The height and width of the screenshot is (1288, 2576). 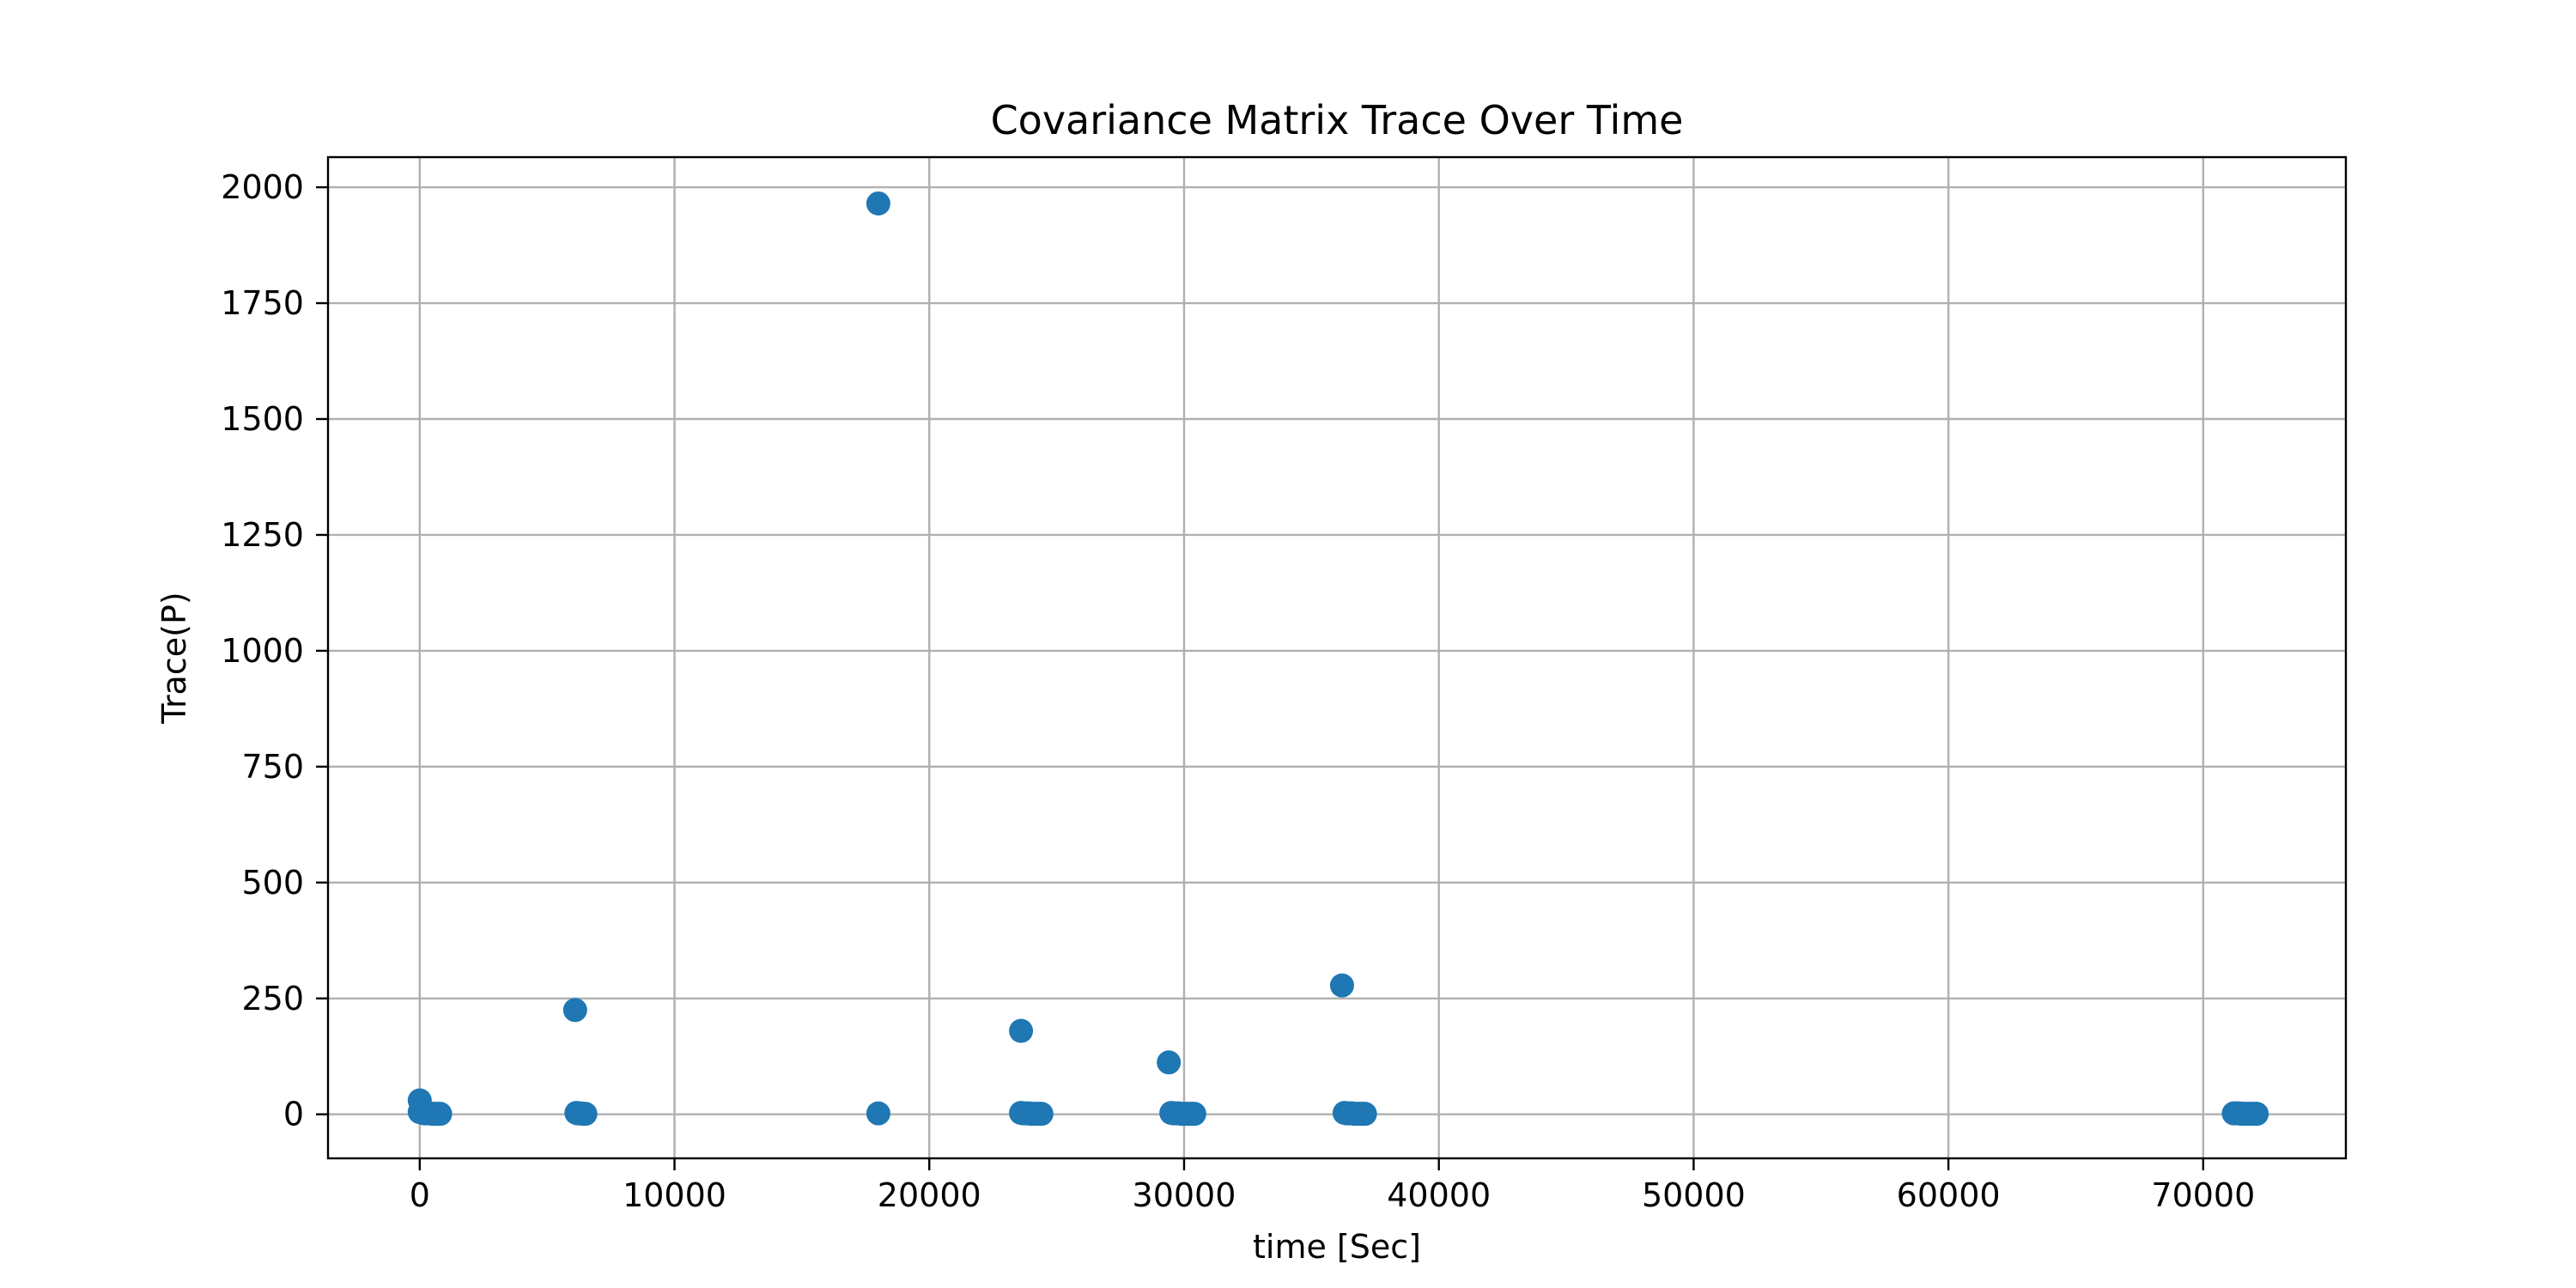 I want to click on x-tick-label: 20000, so click(x=929, y=1195).